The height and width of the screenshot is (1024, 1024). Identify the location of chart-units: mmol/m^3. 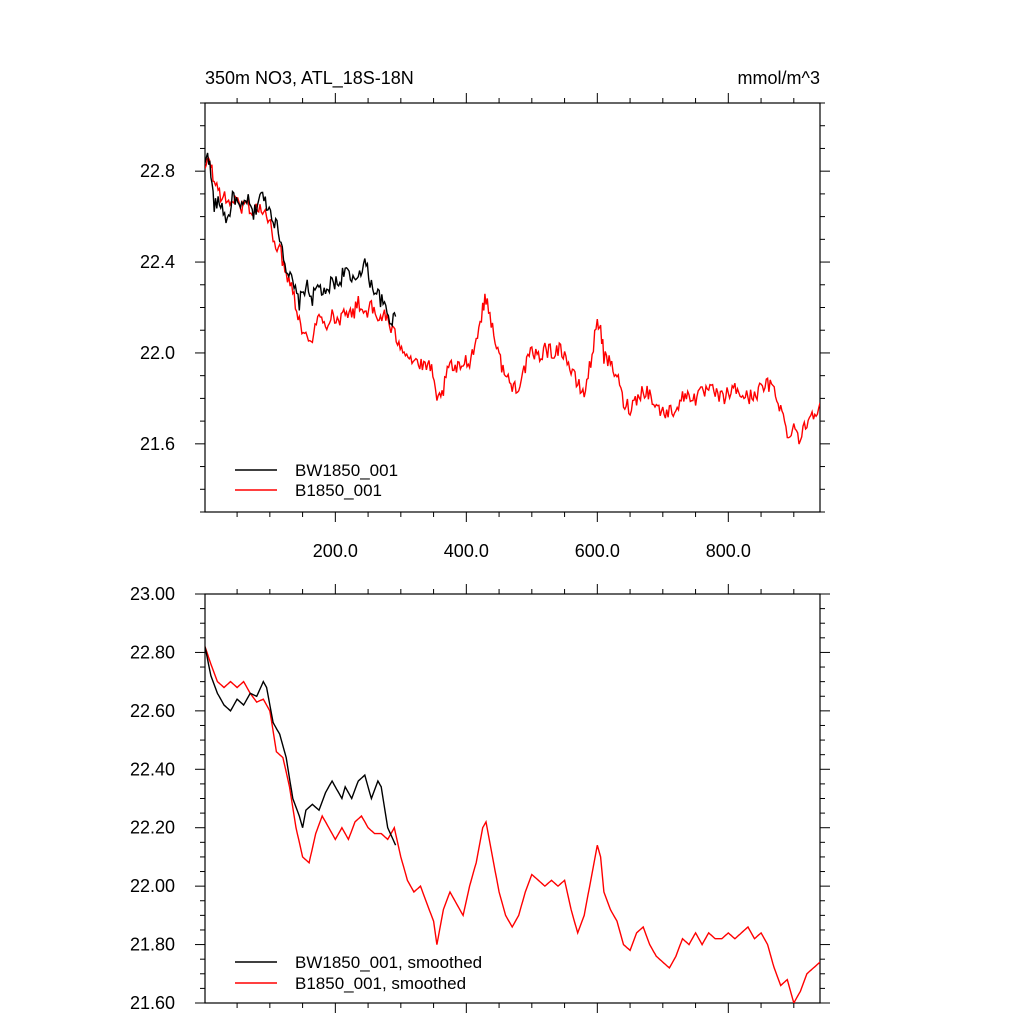
(779, 78).